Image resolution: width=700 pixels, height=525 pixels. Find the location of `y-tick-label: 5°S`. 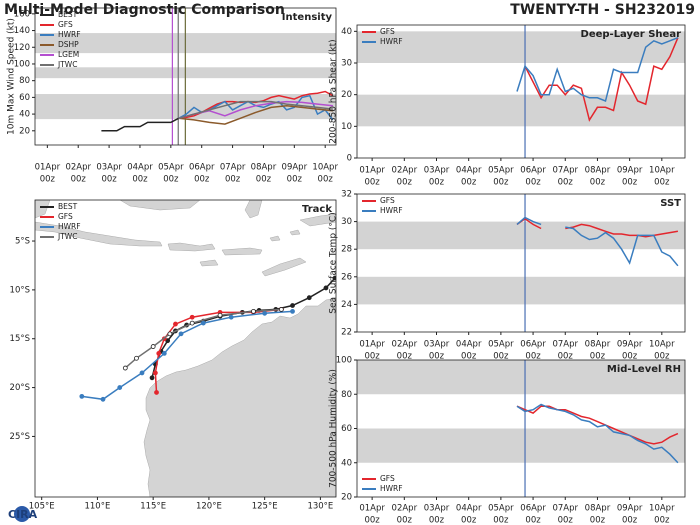

y-tick-label: 5°S is located at coordinates (22, 242).